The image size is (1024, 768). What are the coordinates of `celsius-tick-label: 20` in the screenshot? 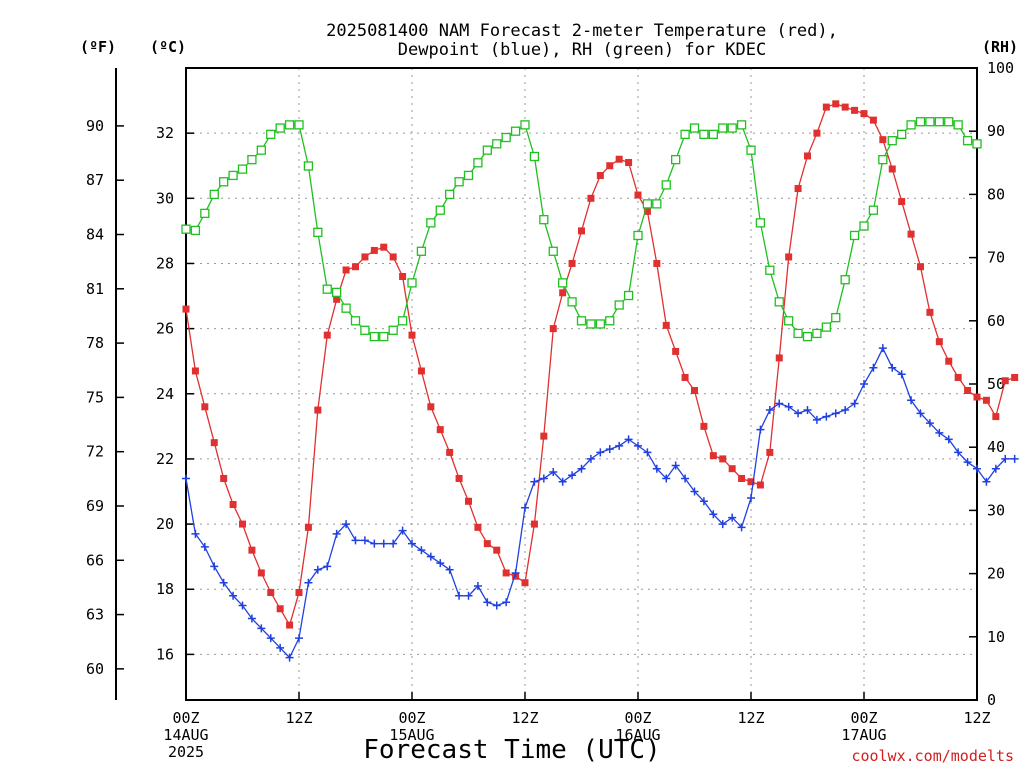 It's located at (165, 524).